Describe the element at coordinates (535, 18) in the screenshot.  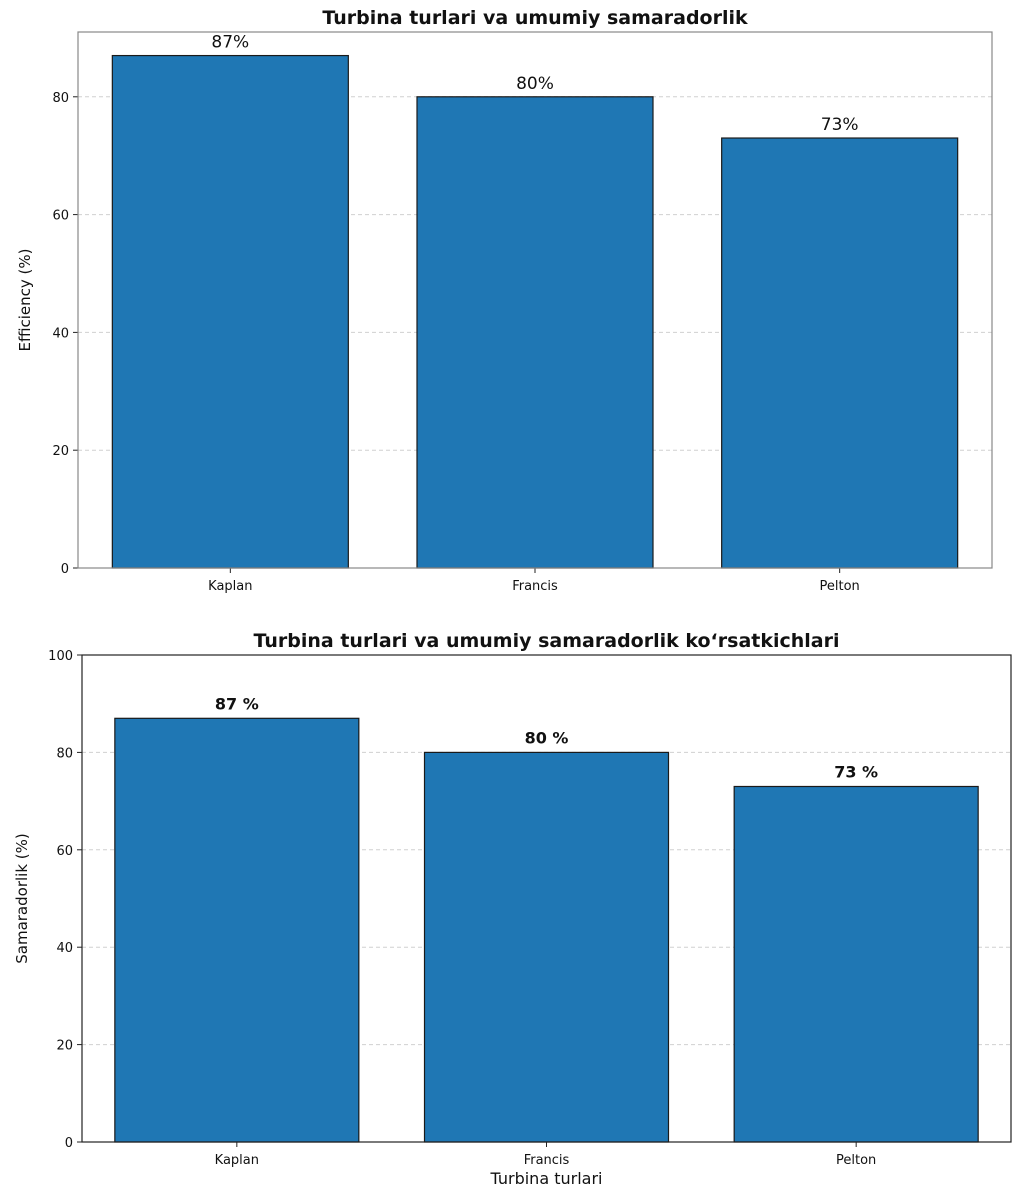
I see `chart-title: Turbina turlari va umumiy samaradorlik` at that location.